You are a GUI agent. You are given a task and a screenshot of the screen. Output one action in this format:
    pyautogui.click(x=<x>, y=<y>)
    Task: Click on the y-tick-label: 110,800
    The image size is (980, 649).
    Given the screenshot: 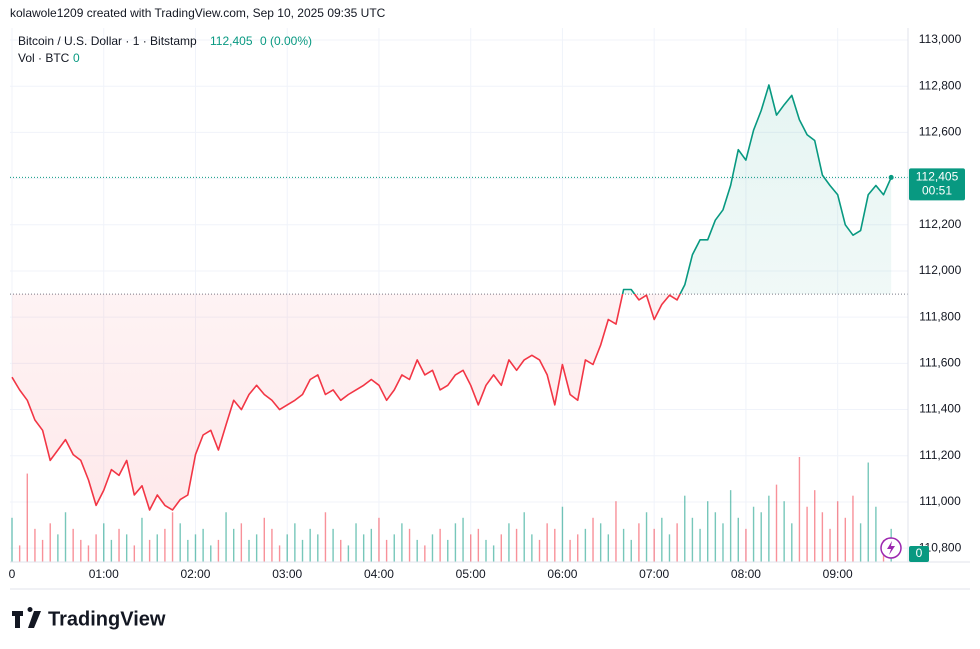 What is the action you would take?
    pyautogui.click(x=940, y=547)
    